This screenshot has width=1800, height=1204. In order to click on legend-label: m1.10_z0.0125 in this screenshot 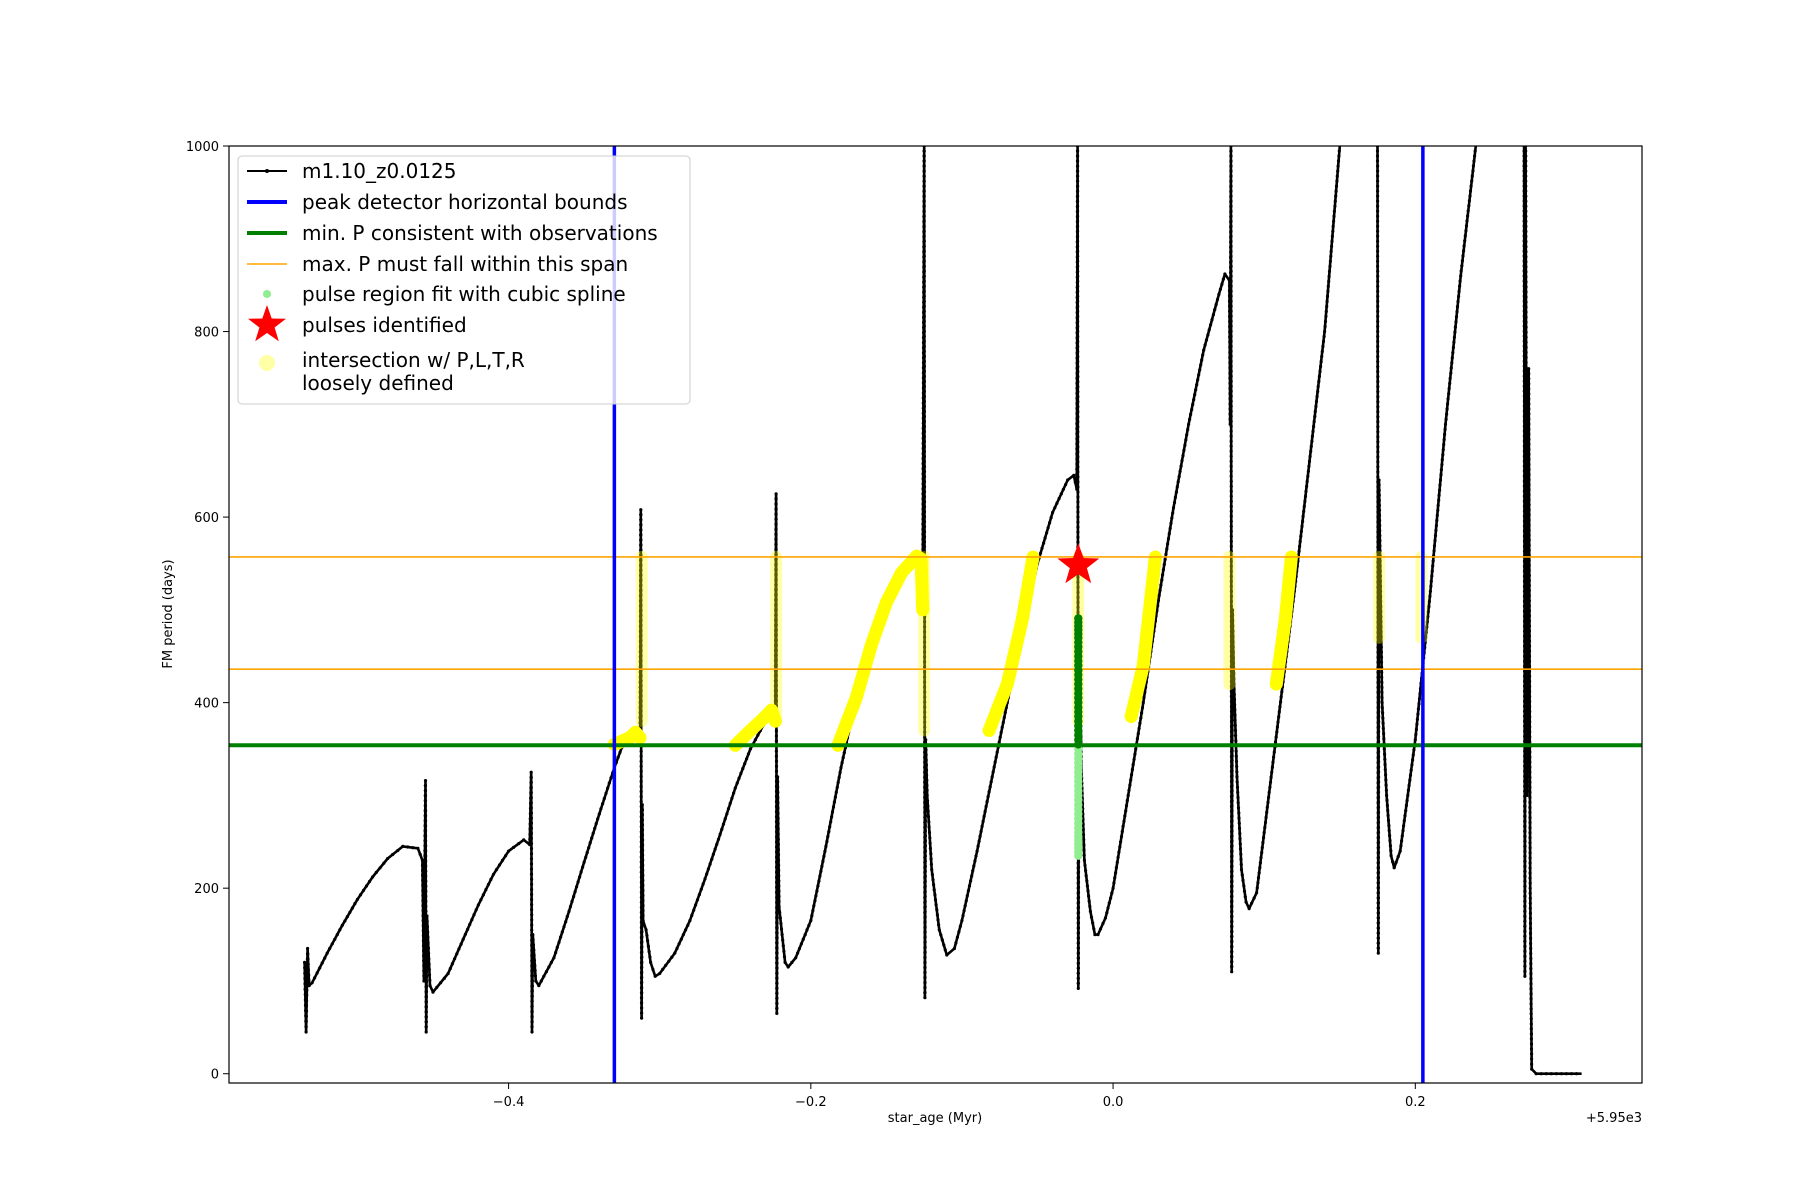, I will do `click(379, 171)`.